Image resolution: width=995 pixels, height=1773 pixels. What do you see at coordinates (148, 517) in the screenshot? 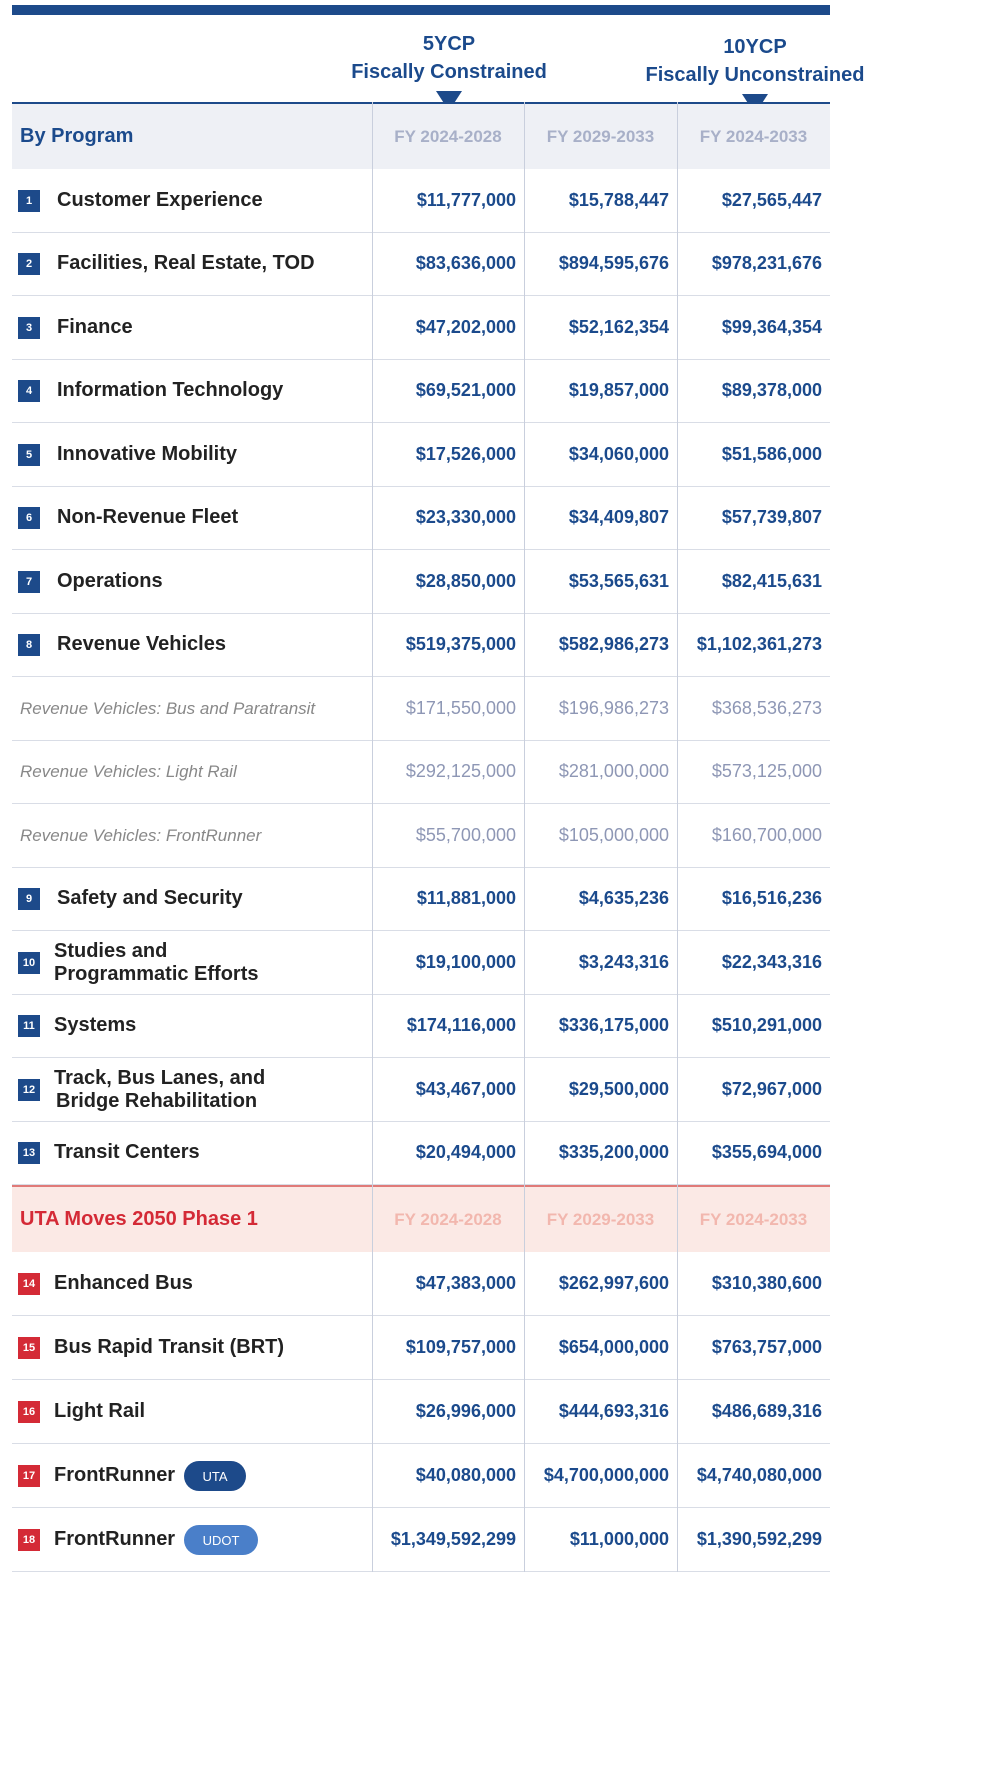
I see `row-name: Non-Revenue Fleet` at bounding box center [148, 517].